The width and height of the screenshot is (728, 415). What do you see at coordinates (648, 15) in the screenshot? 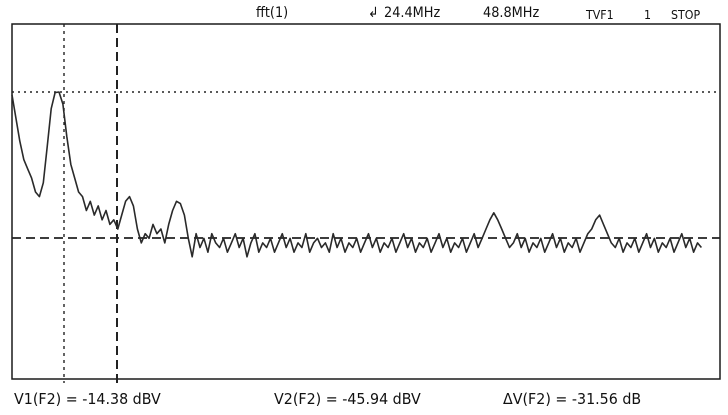
I see `channel-count: 1` at bounding box center [648, 15].